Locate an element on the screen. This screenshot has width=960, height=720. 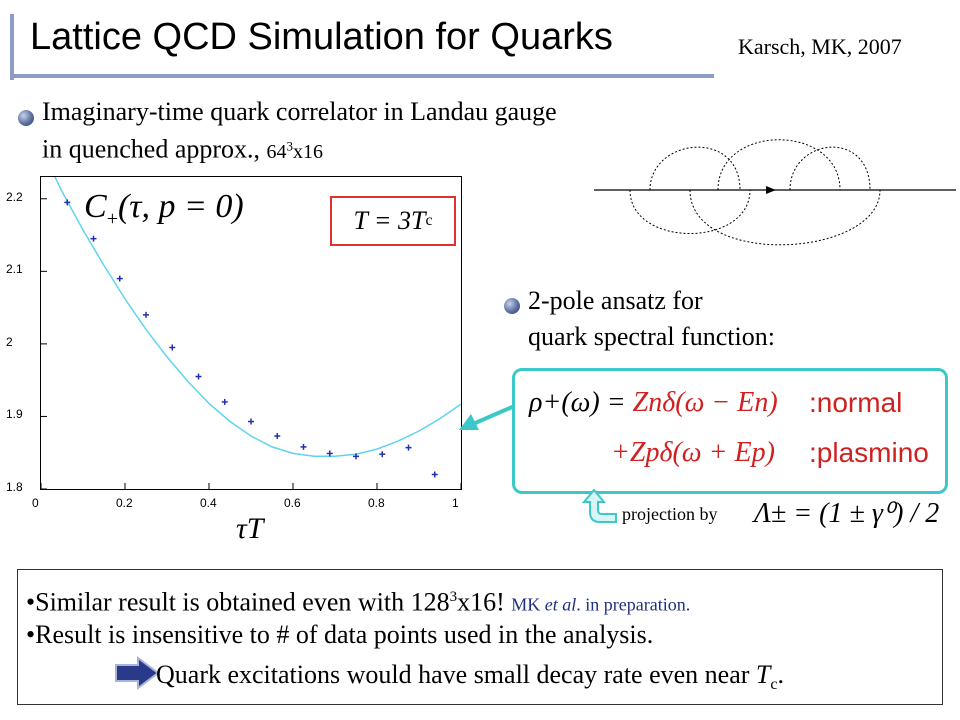
bullet1-line2: in quenched approx., 643x16 is located at coordinates (182, 149).